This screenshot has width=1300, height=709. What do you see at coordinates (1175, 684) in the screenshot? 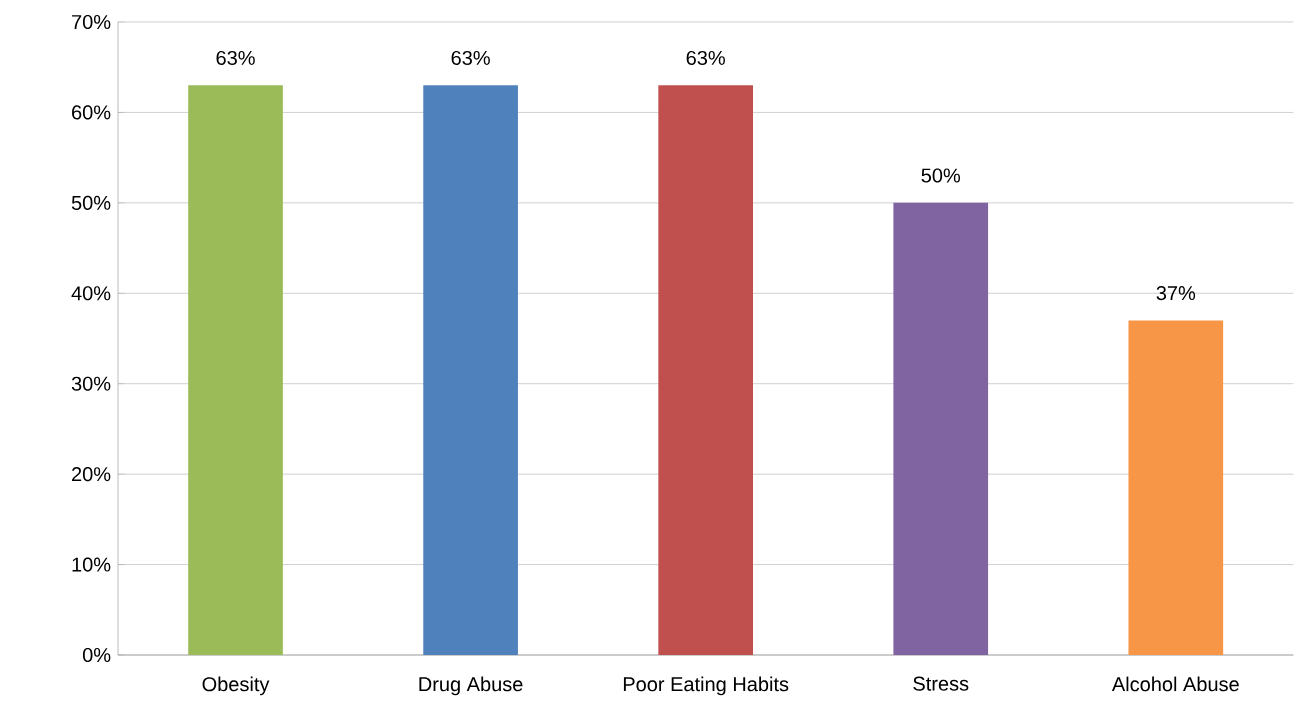
I see `x-tick-label: Alcohol Abuse` at bounding box center [1175, 684].